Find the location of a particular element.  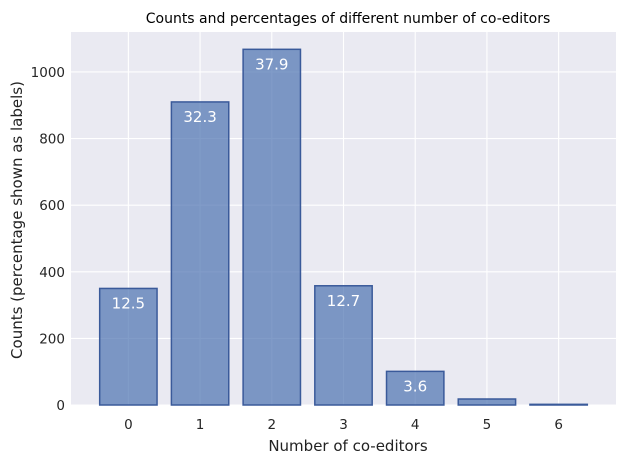

x-tick-label: 1 is located at coordinates (200, 425).